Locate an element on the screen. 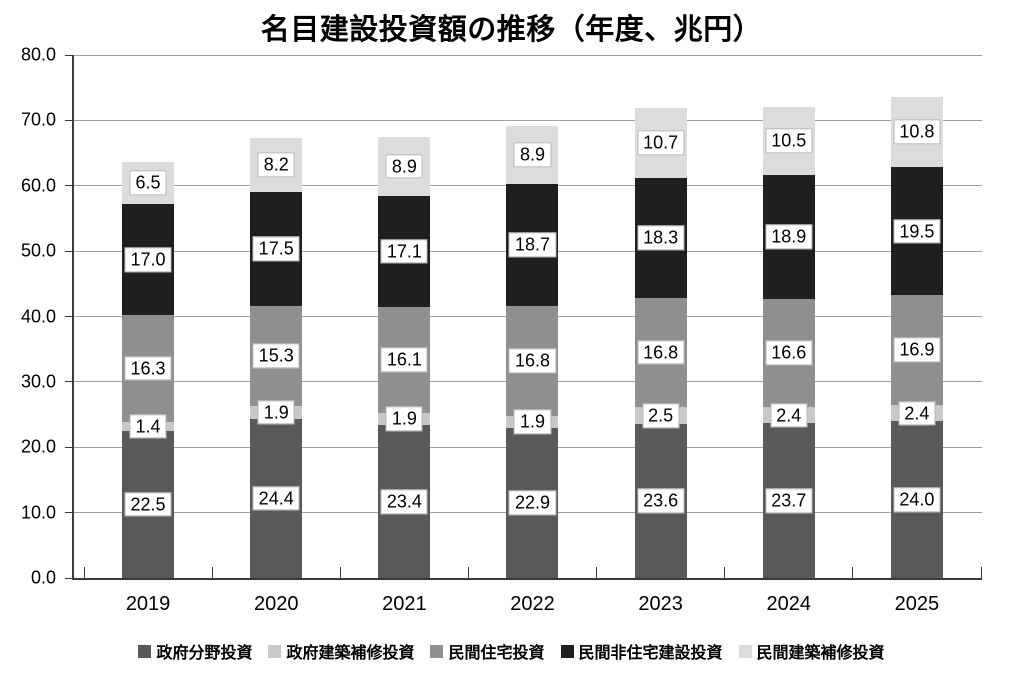 The width and height of the screenshot is (1023, 675). value-label: 10.8 is located at coordinates (917, 132).